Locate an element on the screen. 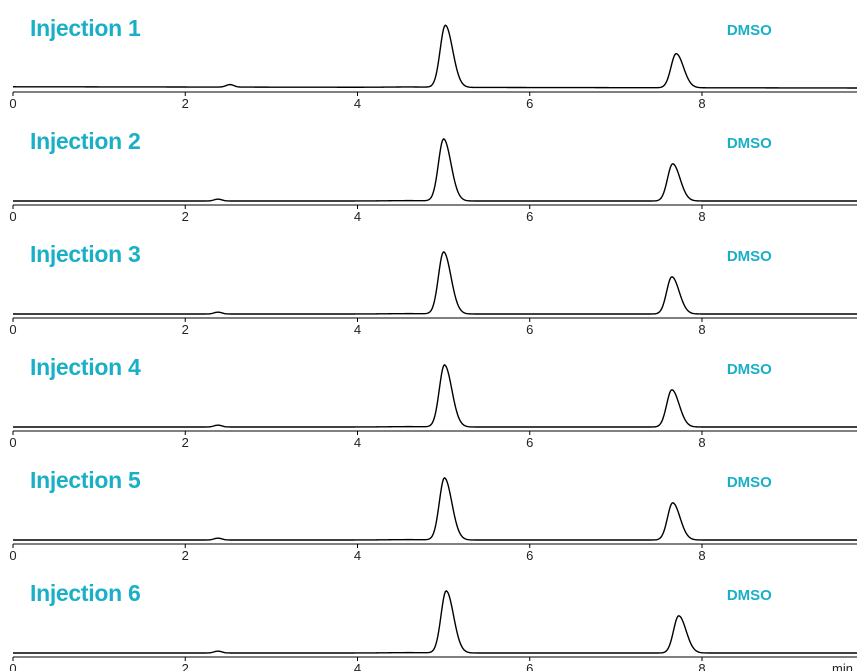  chromatogram-panel: Injection 3 DMSO 0 2 4 6 8 is located at coordinates (433, 289).